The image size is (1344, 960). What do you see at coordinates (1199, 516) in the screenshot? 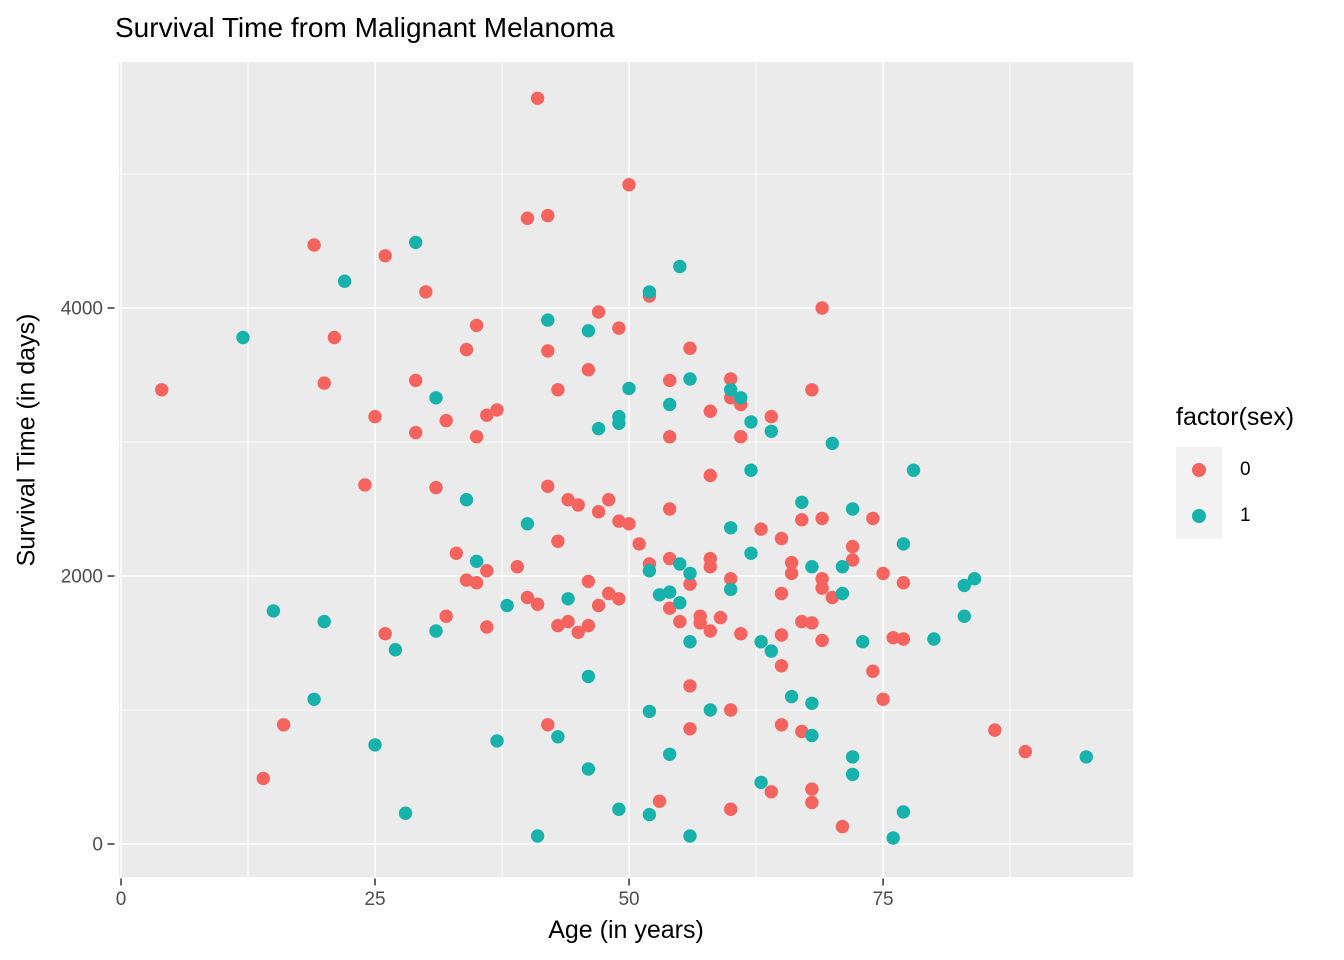
I see `legend-key-sex1` at bounding box center [1199, 516].